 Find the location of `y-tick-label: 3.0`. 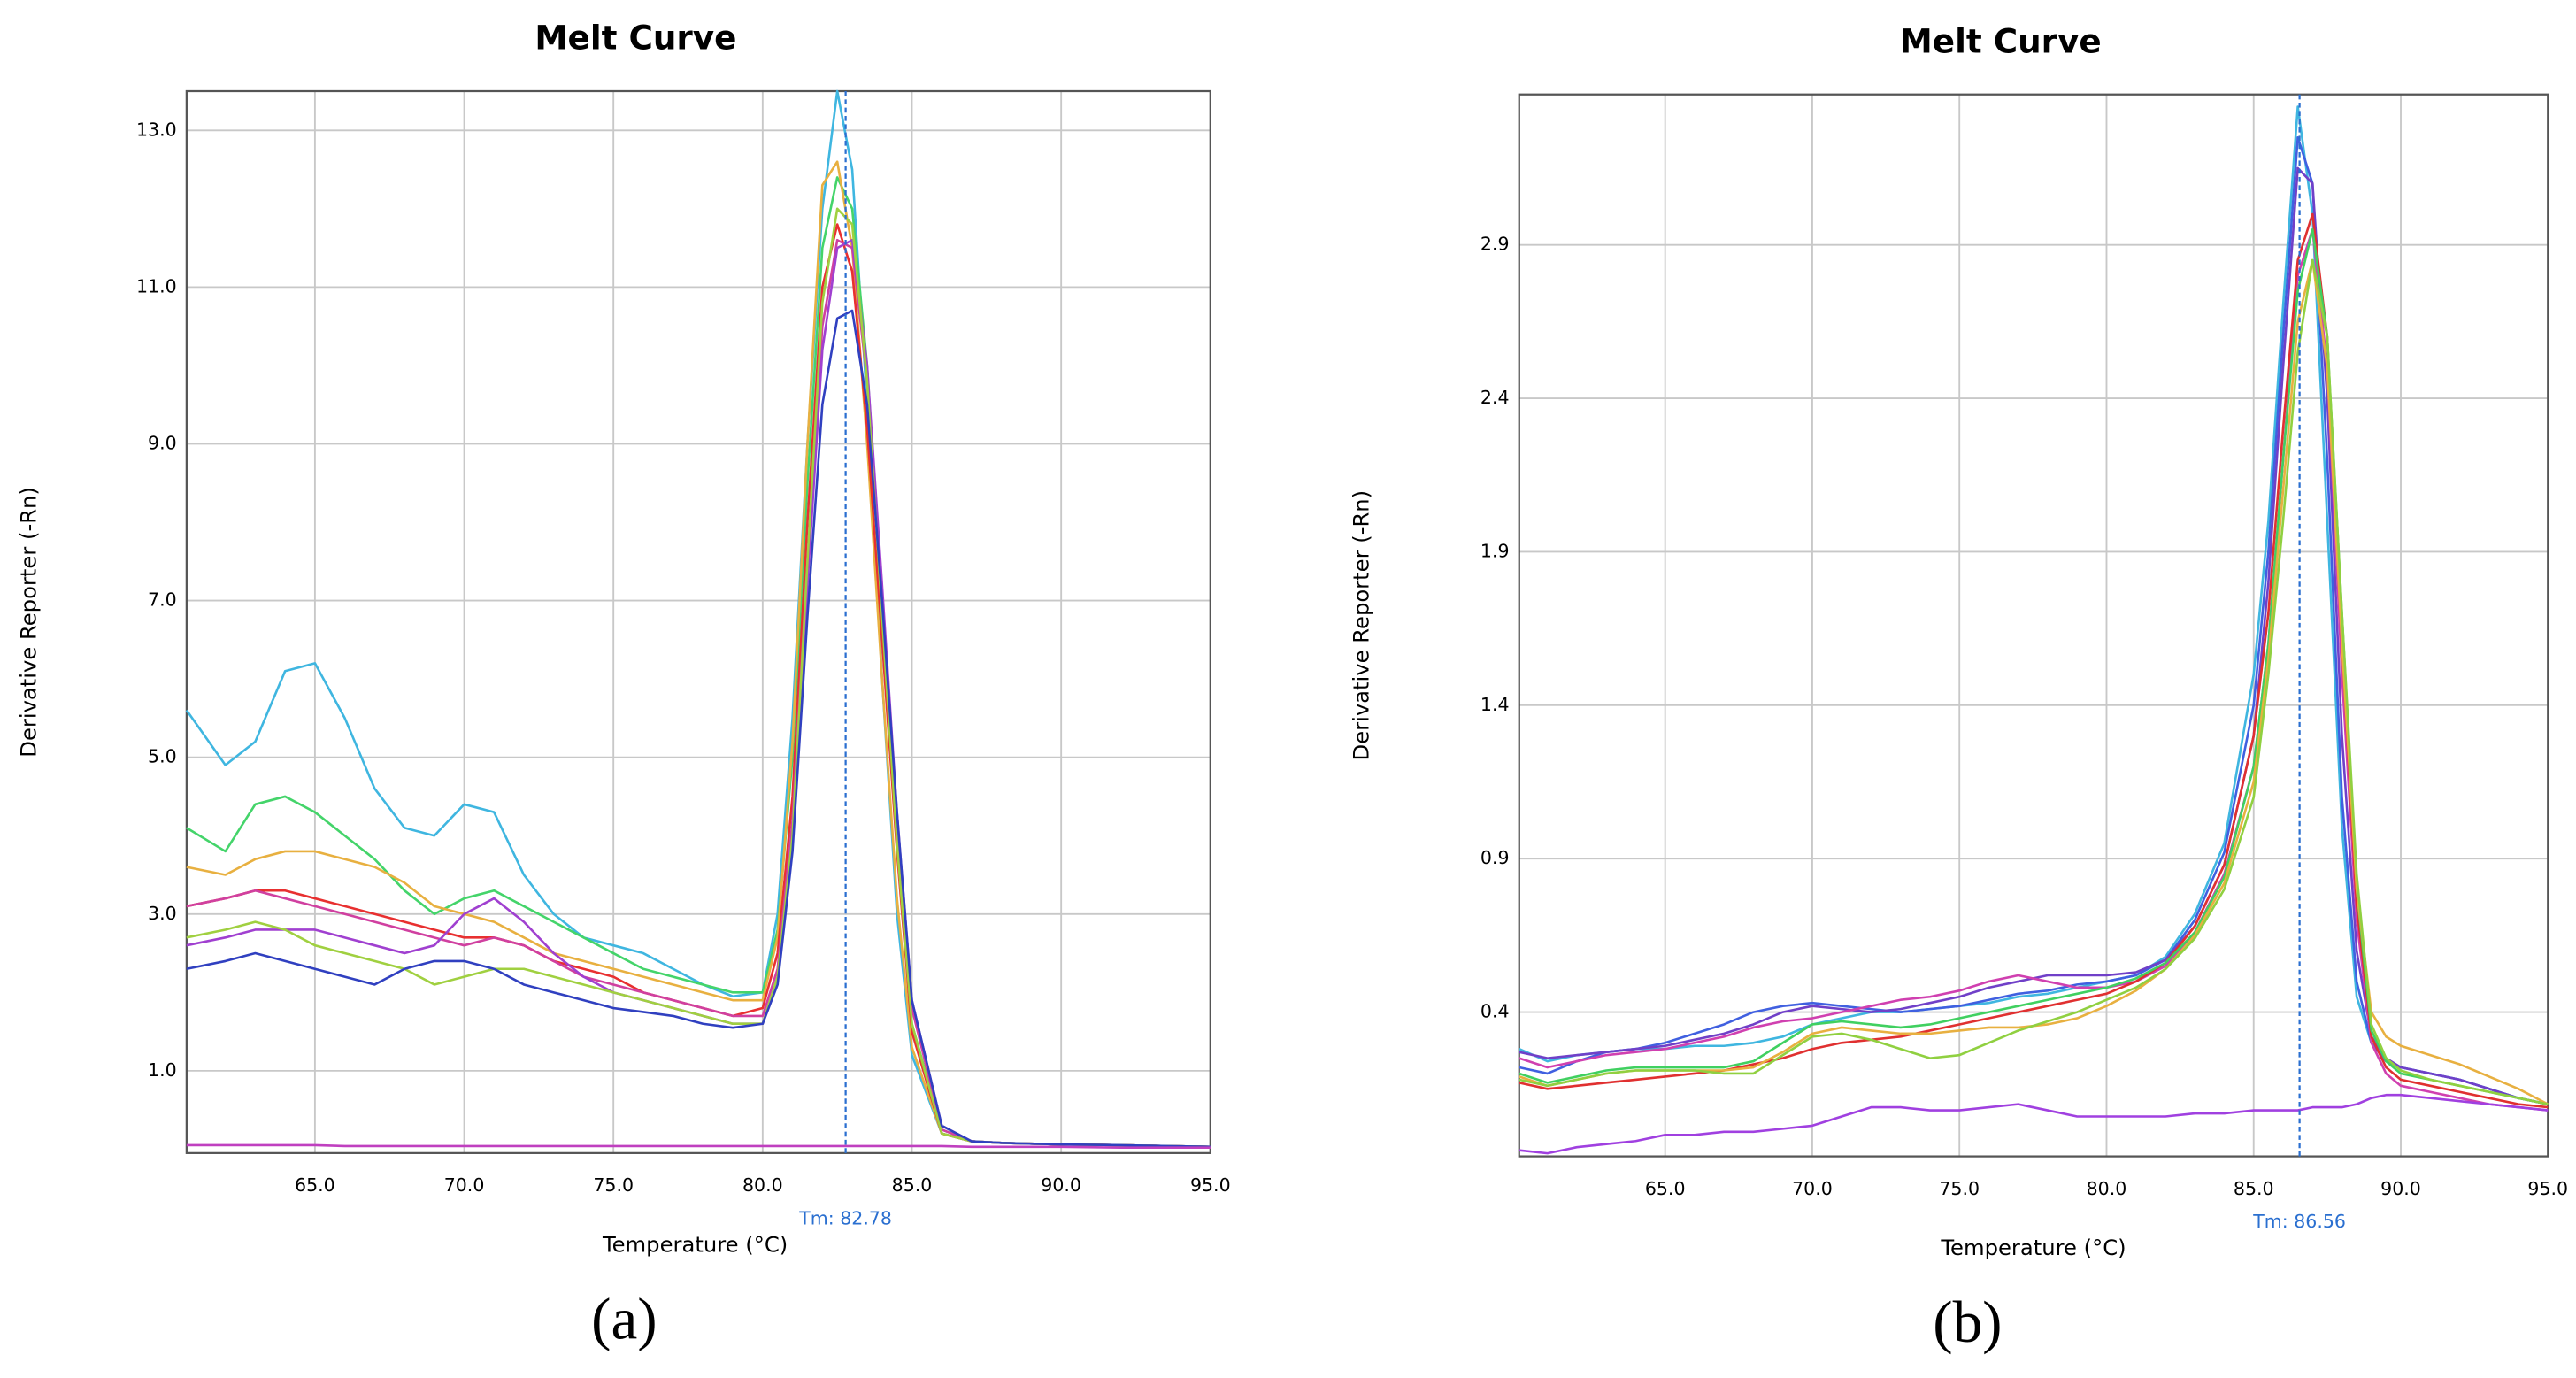

y-tick-label: 3.0 is located at coordinates (162, 913).